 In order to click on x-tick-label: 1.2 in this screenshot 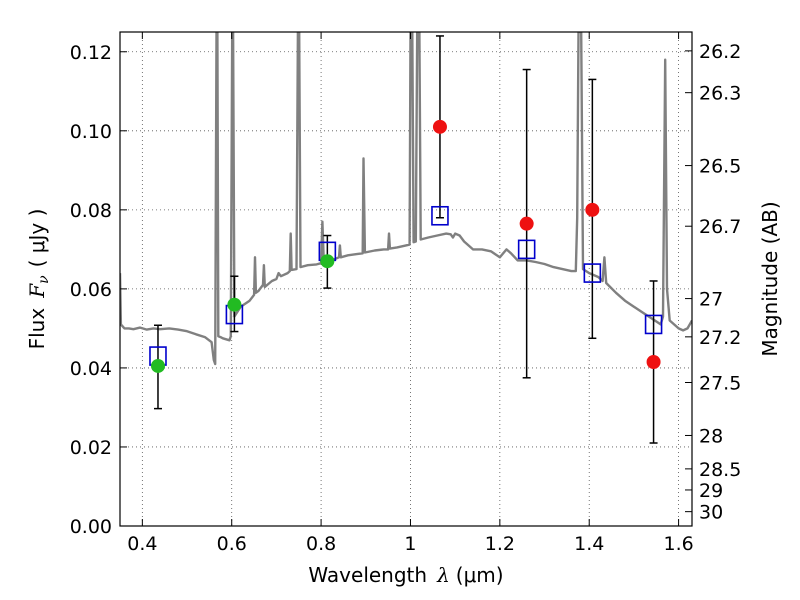, I will do `click(500, 544)`.